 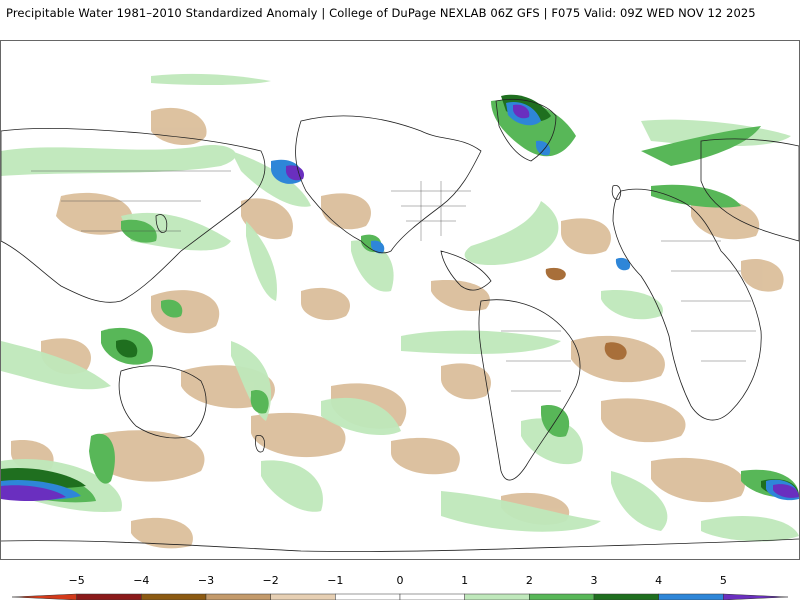 I want to click on colorbar-tick-label: 0, so click(x=400, y=580).